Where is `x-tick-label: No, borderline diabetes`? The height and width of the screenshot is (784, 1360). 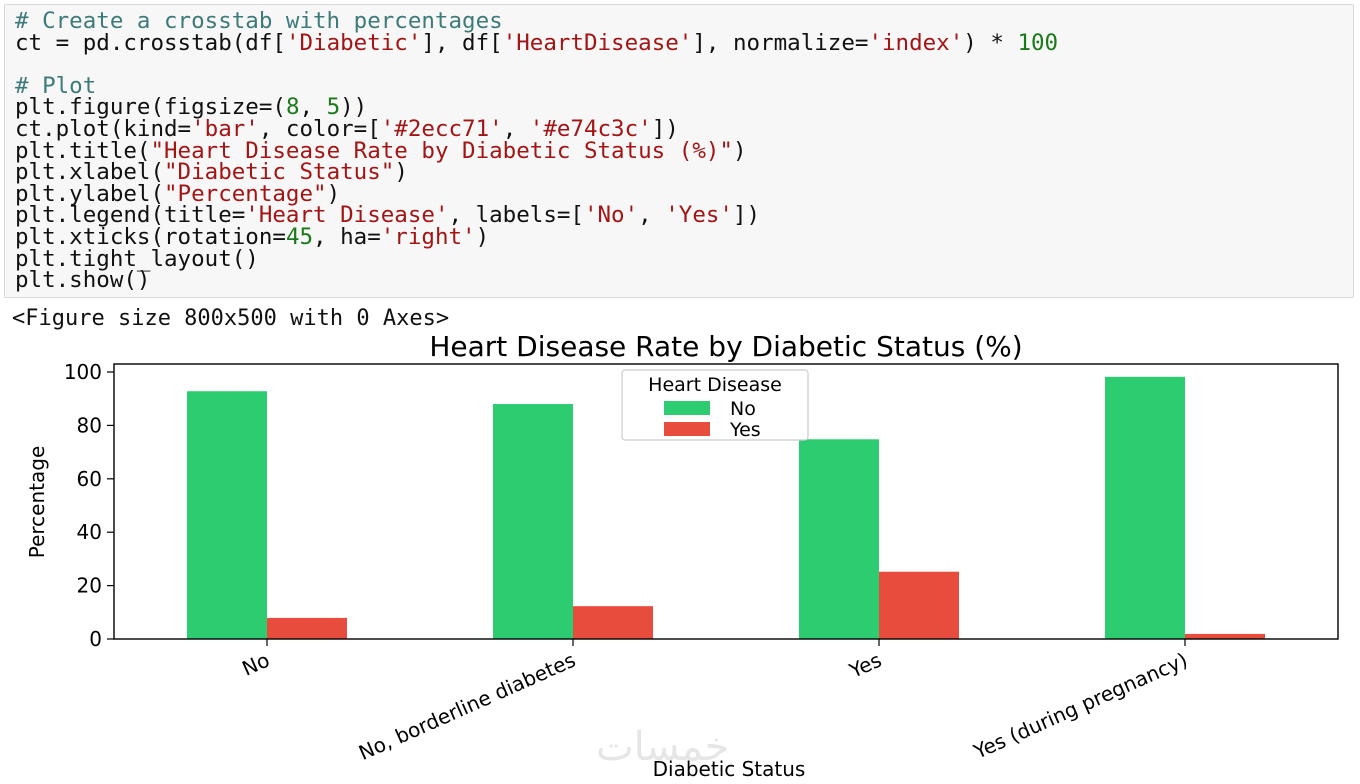
x-tick-label: No, borderline diabetes is located at coordinates (467, 706).